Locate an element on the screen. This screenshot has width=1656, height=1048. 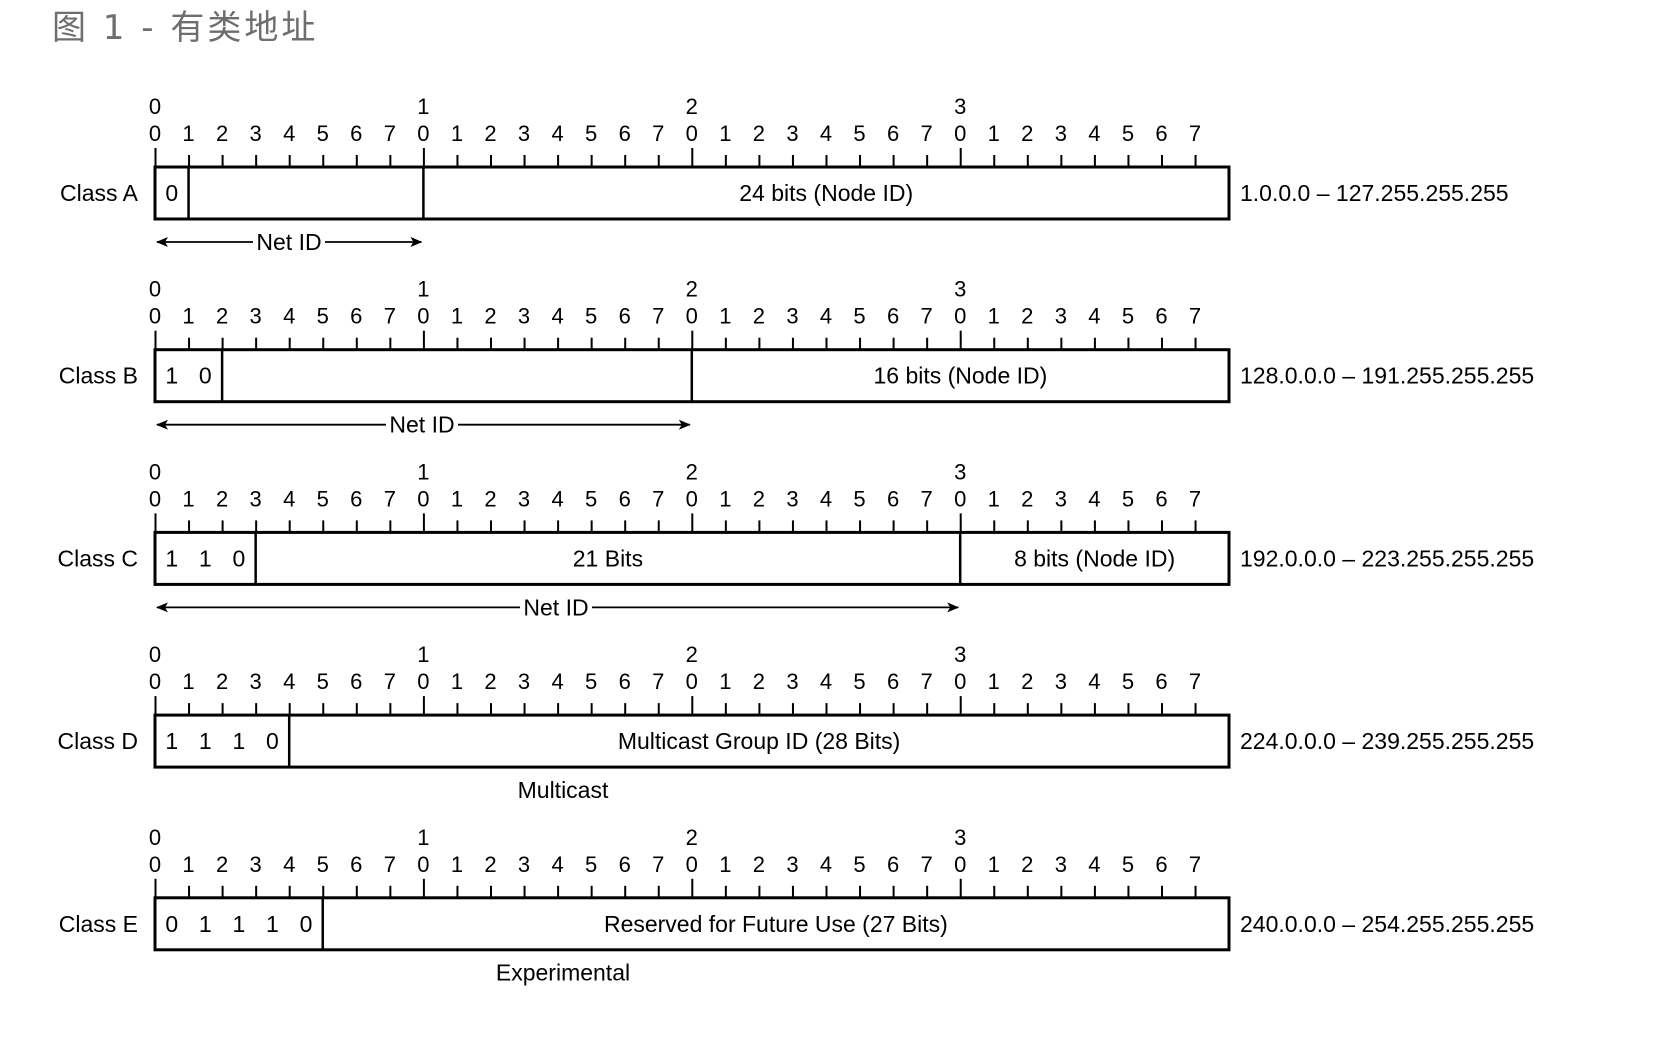
class-purpose-label: Experimental is located at coordinates (563, 973).